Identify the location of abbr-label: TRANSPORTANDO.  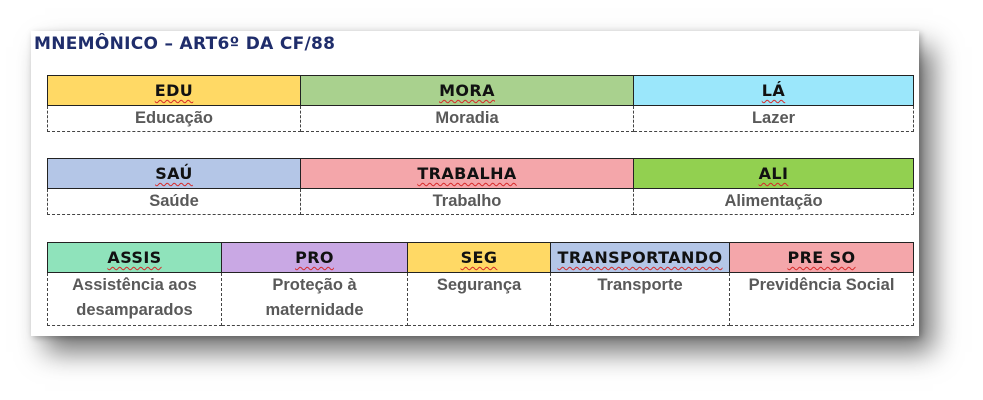
(640, 257).